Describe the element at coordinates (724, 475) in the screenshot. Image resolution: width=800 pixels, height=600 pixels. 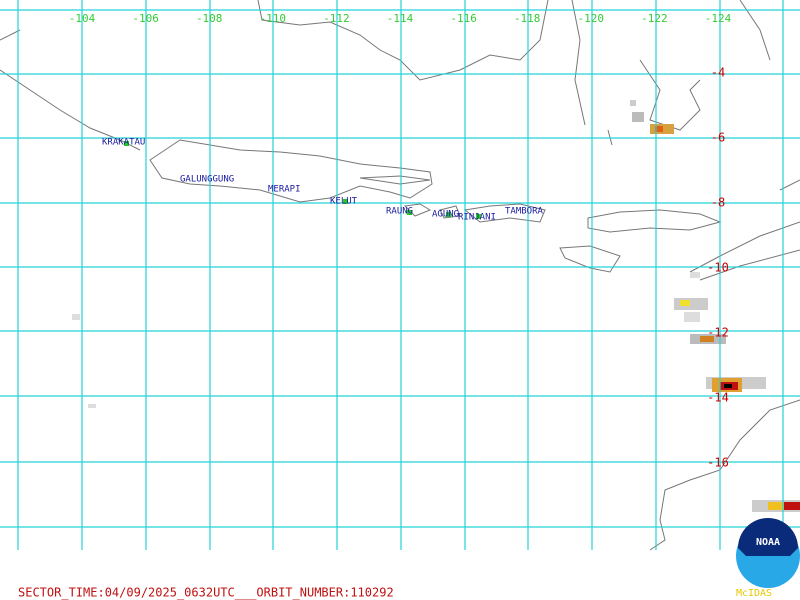
I see `australia` at that location.